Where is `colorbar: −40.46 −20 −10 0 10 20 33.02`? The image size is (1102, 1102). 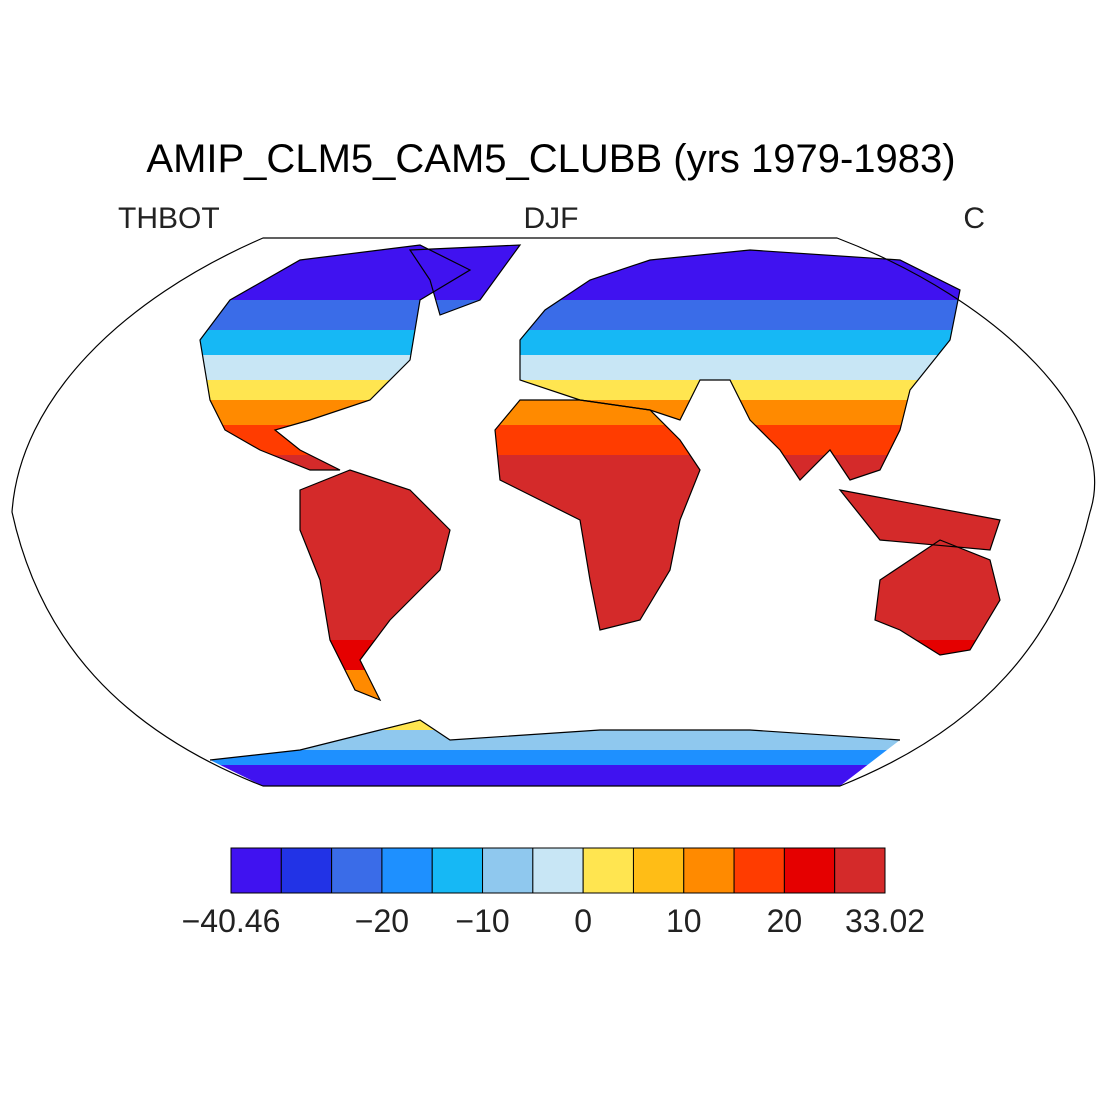 colorbar: −40.46 −20 −10 0 10 20 33.02 is located at coordinates (553, 893).